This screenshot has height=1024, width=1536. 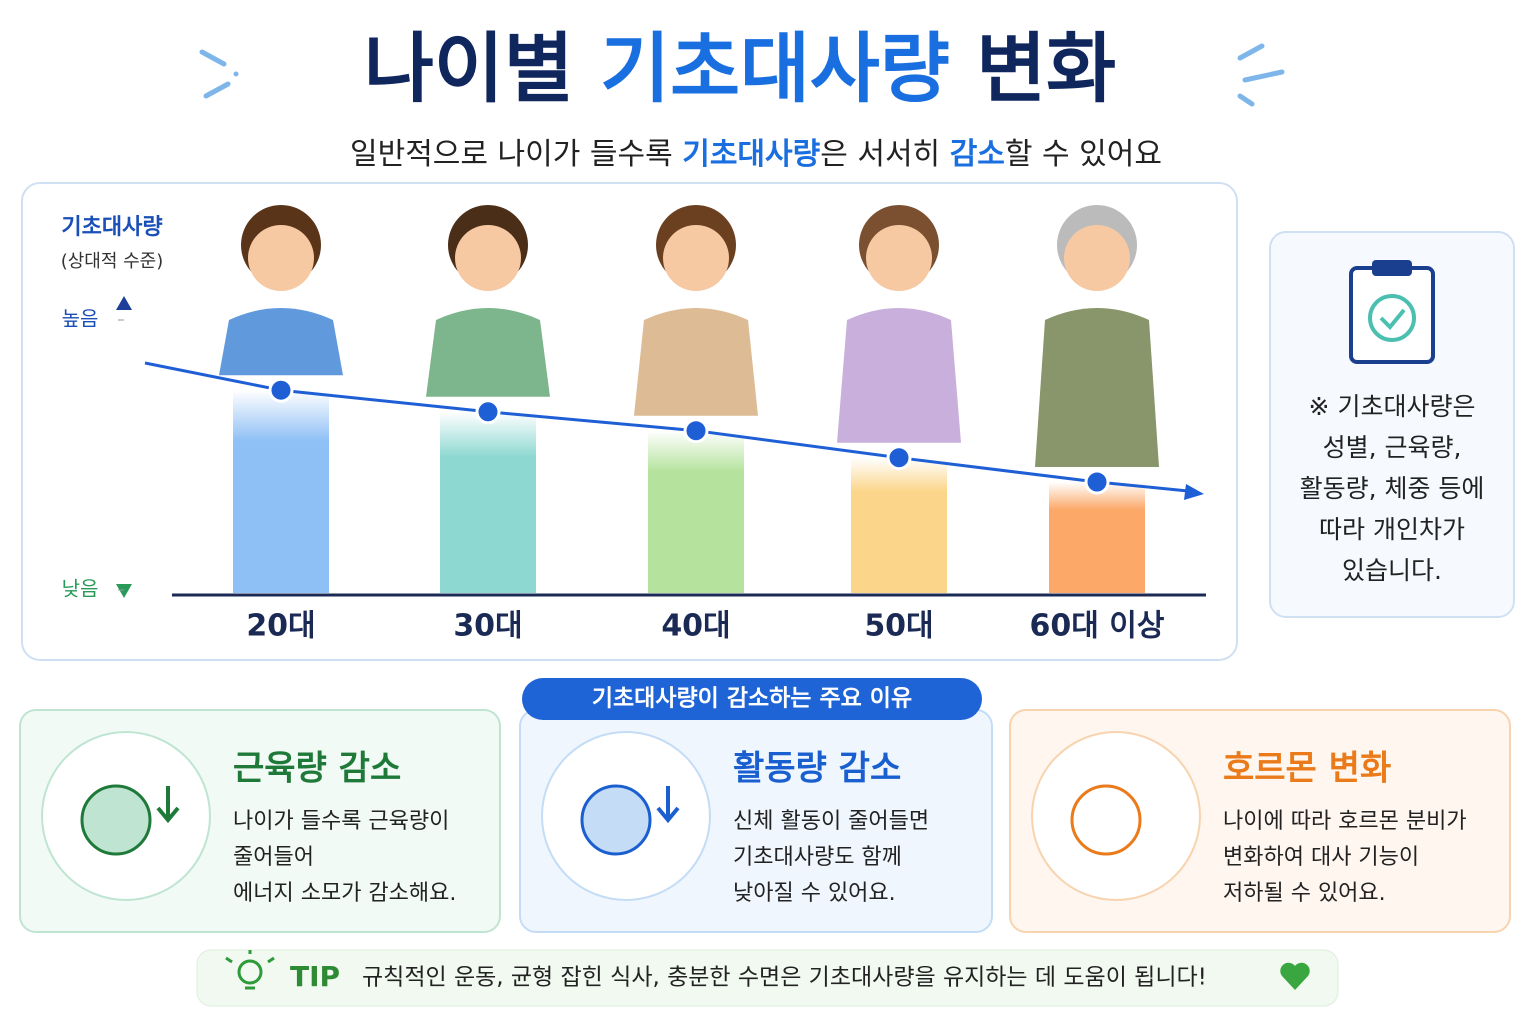 I want to click on decoration, so click(x=742, y=75).